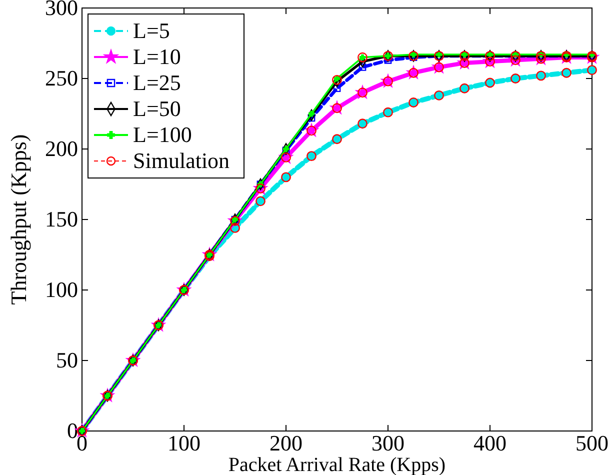 This screenshot has height=475, width=613. What do you see at coordinates (61, 149) in the screenshot?
I see `y-tick-label: 200` at bounding box center [61, 149].